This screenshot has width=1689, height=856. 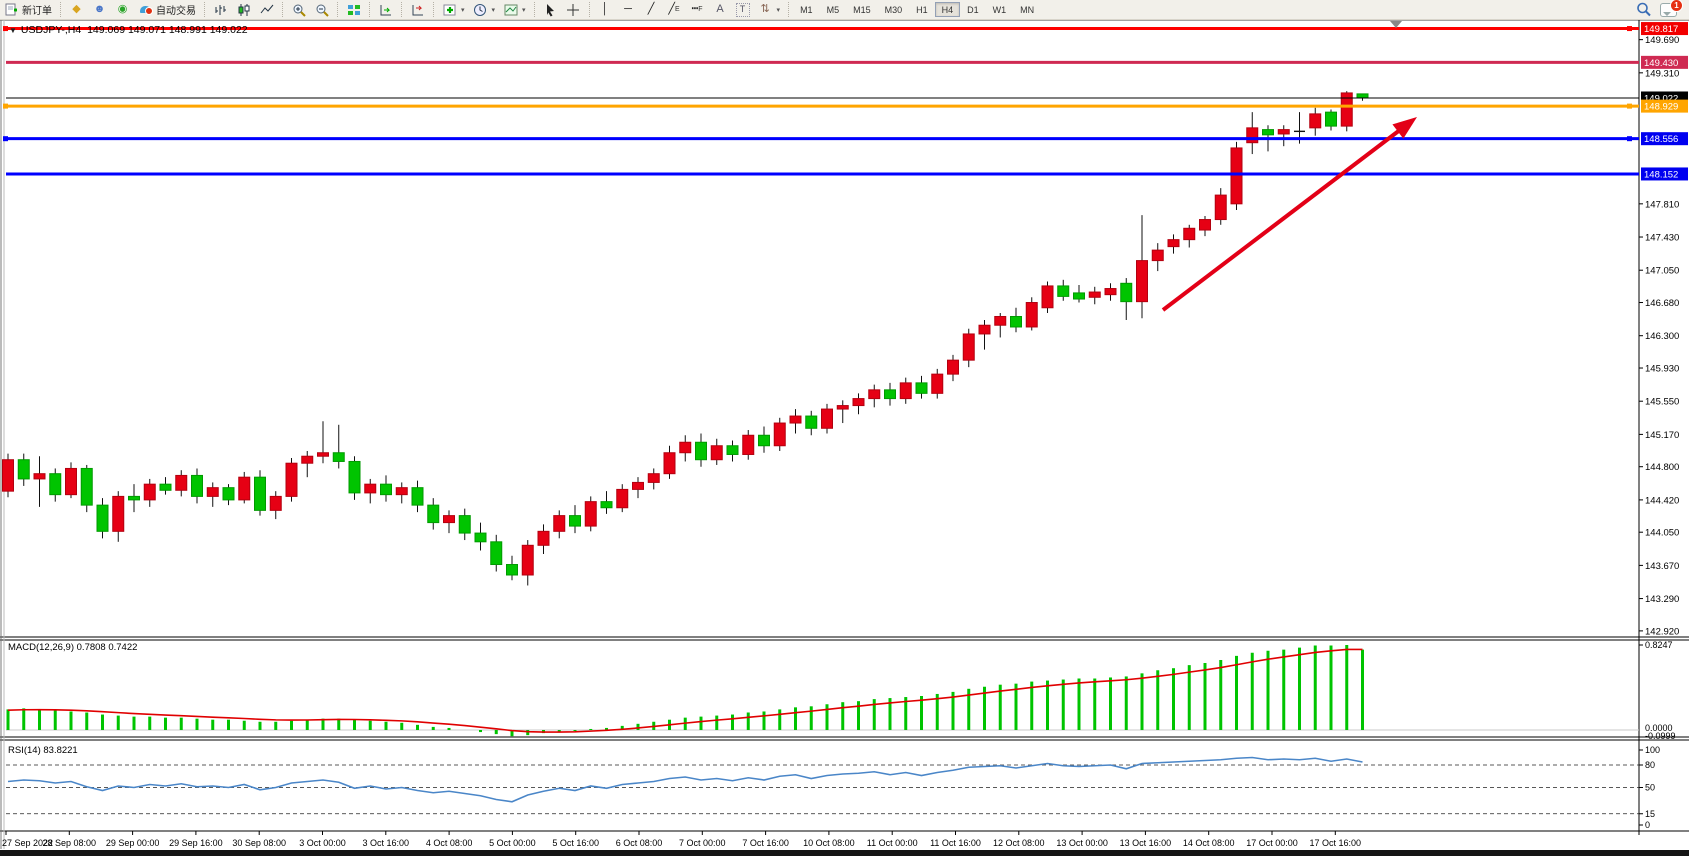 What do you see at coordinates (1019, 843) in the screenshot?
I see `time-label: 12 Oct 08:00` at bounding box center [1019, 843].